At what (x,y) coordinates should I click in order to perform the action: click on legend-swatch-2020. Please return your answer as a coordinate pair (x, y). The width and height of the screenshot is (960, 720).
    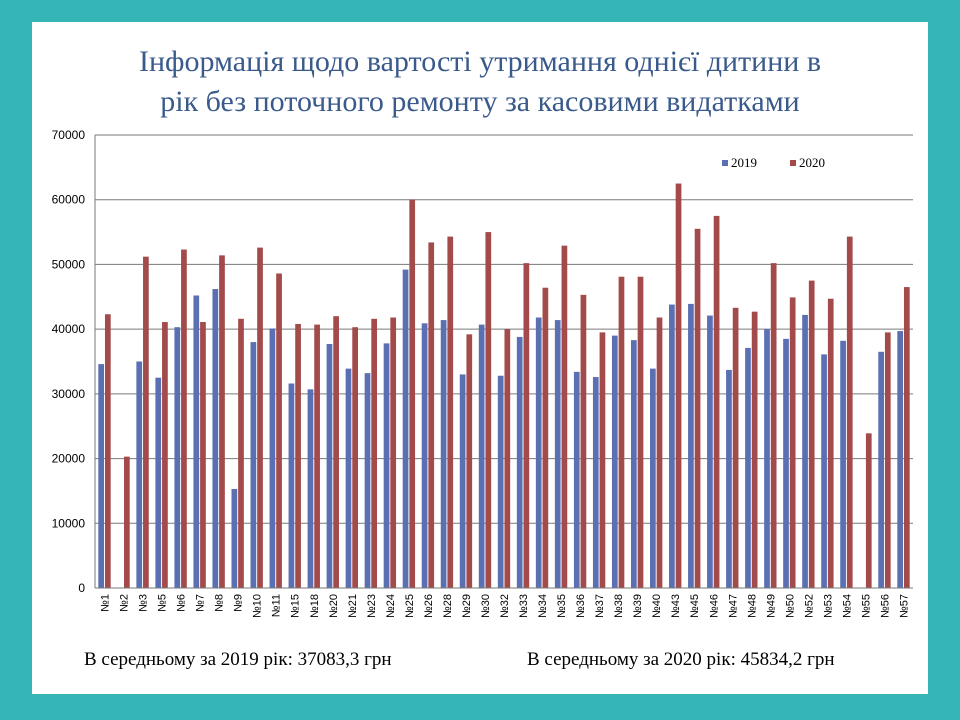
    Looking at the image, I should click on (793, 163).